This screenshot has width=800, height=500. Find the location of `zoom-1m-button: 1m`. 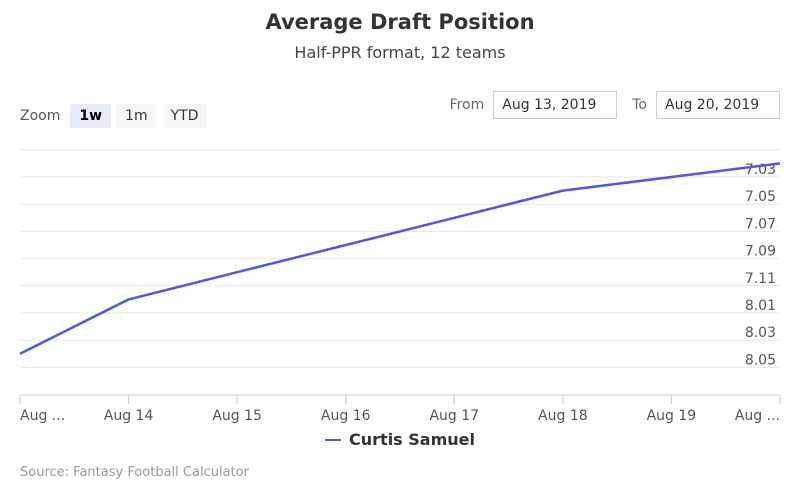

zoom-1m-button: 1m is located at coordinates (136, 116).